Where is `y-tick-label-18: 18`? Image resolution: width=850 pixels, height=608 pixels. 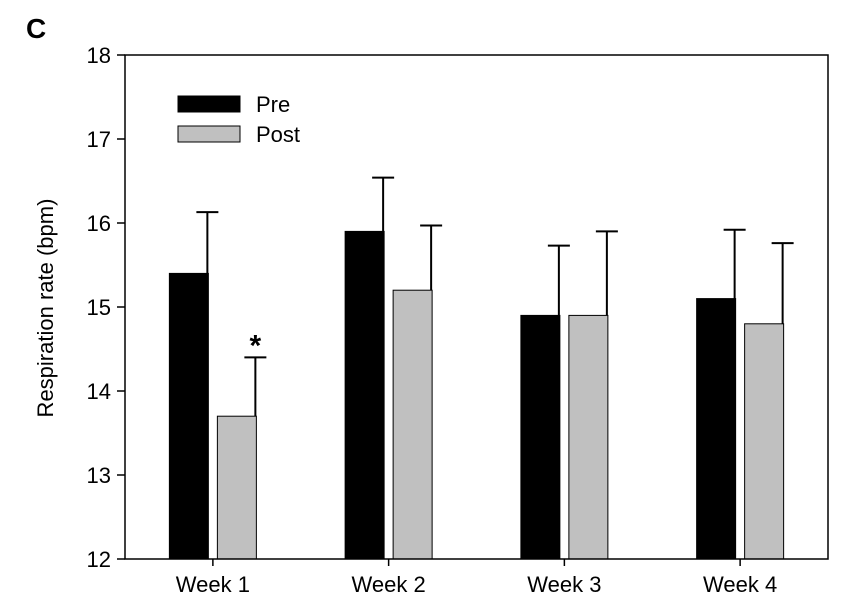 y-tick-label-18: 18 is located at coordinates (99, 55).